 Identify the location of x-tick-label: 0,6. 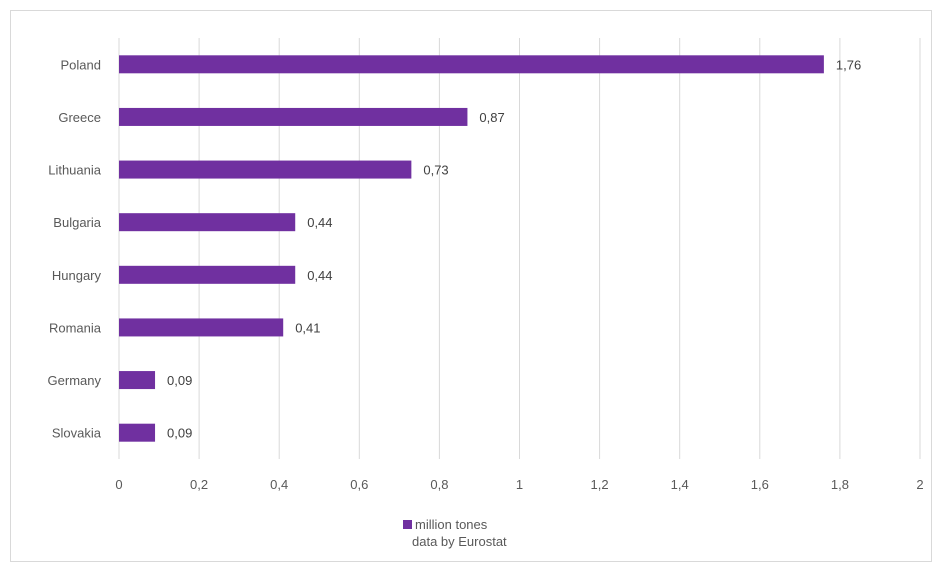
(359, 484).